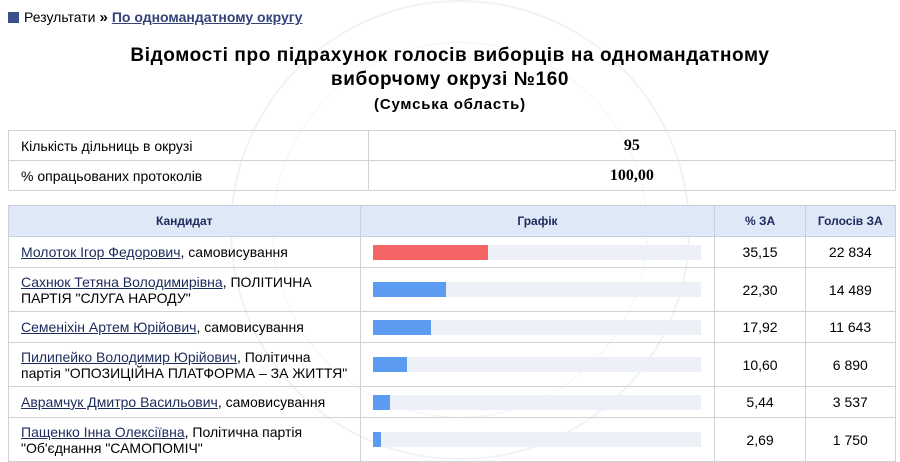 The image size is (900, 462). I want to click on breadcrumb-root: Результати, so click(60, 17).